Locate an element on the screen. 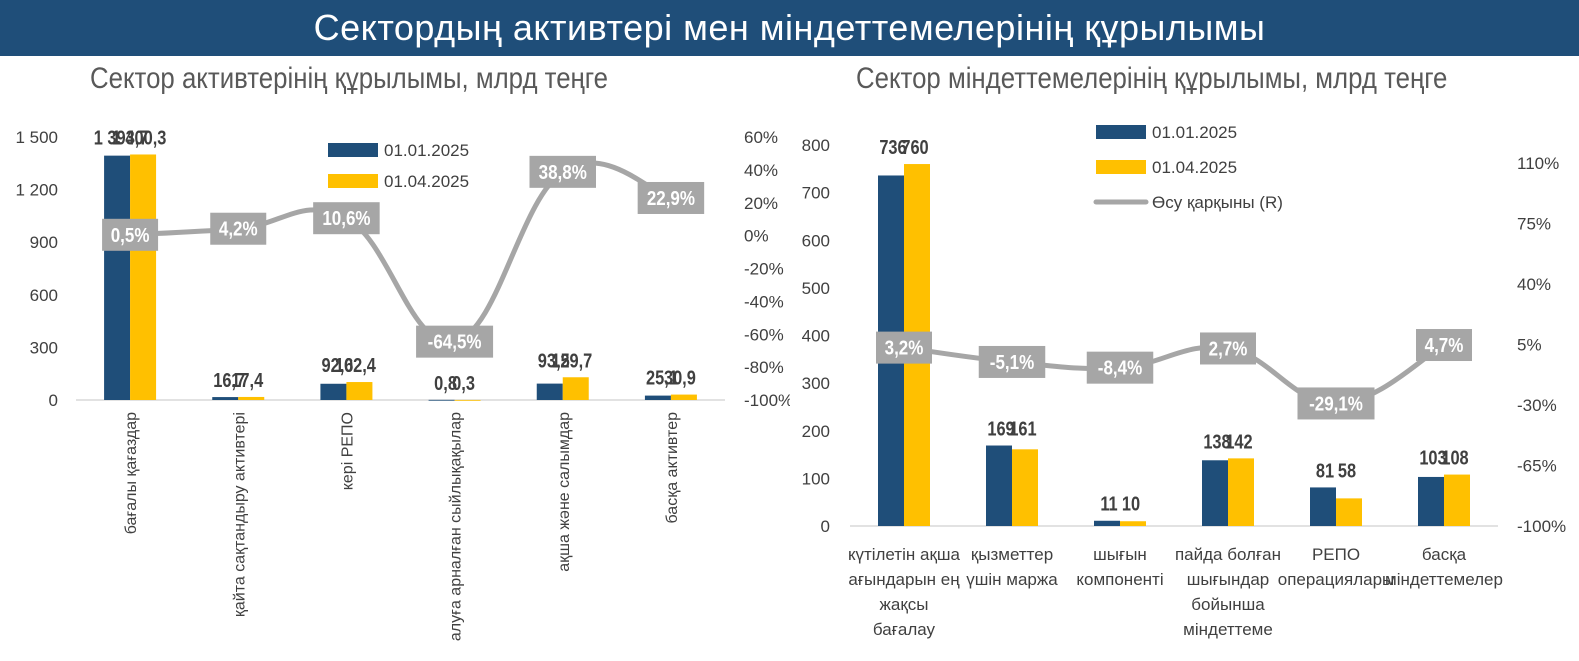 Image resolution: width=1579 pixels, height=661 pixels. y2-tick-label: -30% is located at coordinates (1537, 405).